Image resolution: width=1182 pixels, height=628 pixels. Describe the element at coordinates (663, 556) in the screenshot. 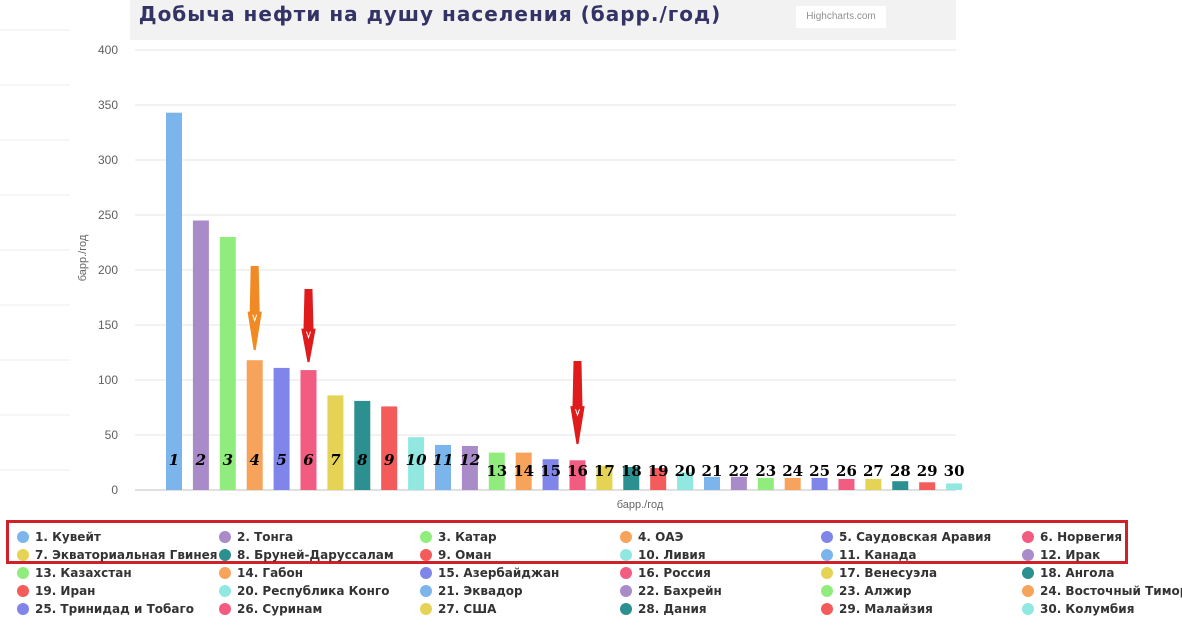

I see `legend-item: 10. Ливия` at that location.